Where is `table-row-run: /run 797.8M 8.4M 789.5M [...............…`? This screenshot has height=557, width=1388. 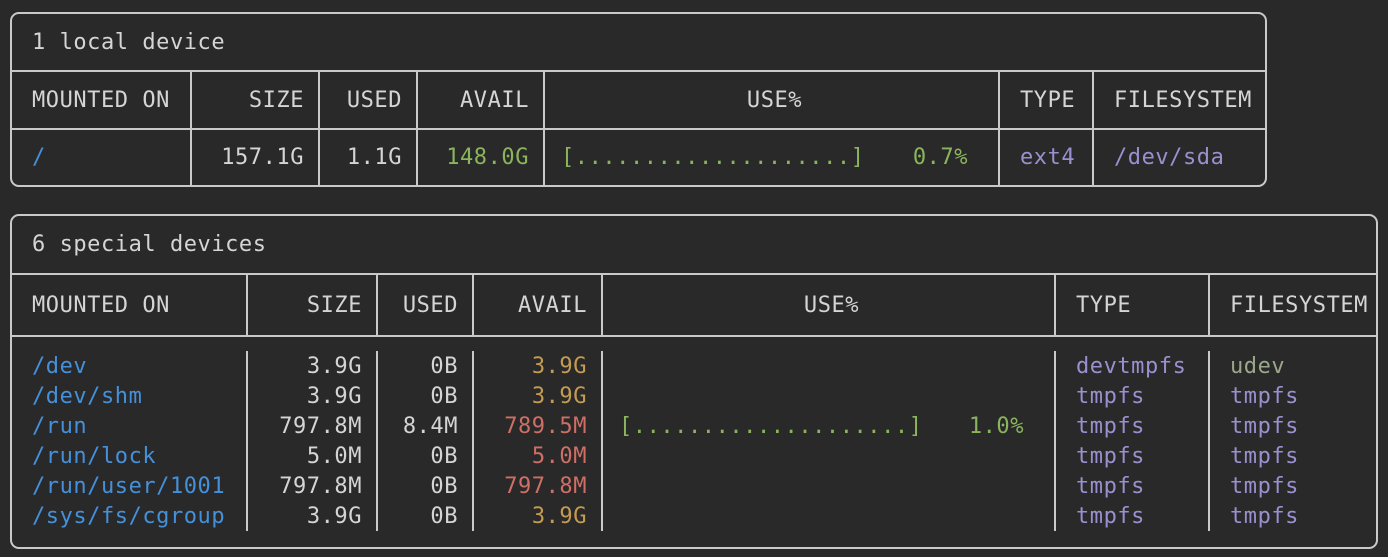
table-row-run: /run 797.8M 8.4M 789.5M [...............… is located at coordinates (694, 426).